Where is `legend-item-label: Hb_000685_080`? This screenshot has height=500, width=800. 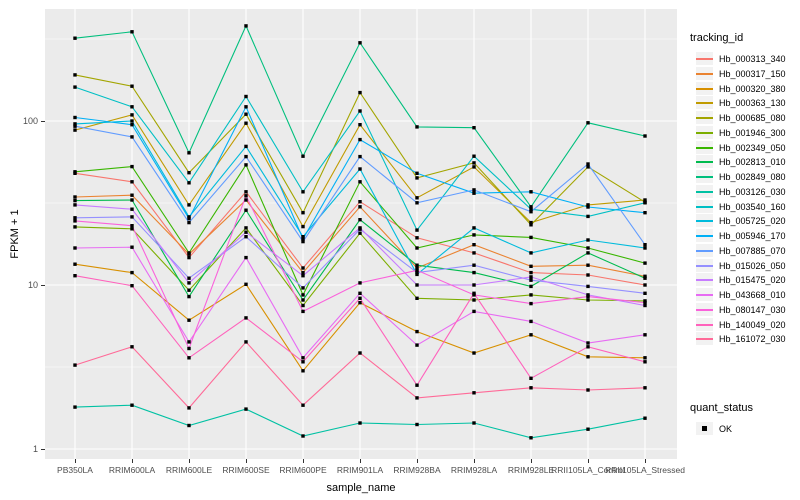
legend-item-label: Hb_000685_080 is located at coordinates (752, 118).